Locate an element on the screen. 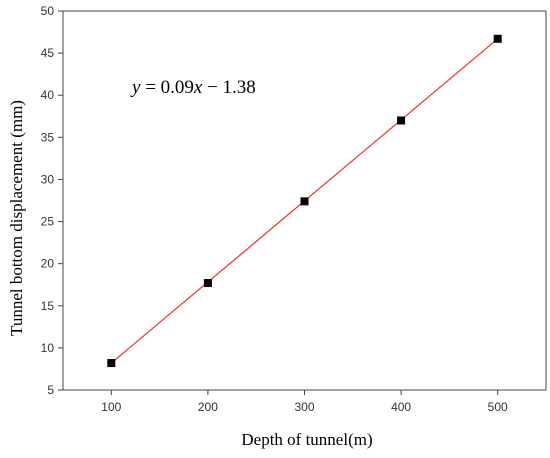  y-tick-label: 10 is located at coordinates (48, 348).